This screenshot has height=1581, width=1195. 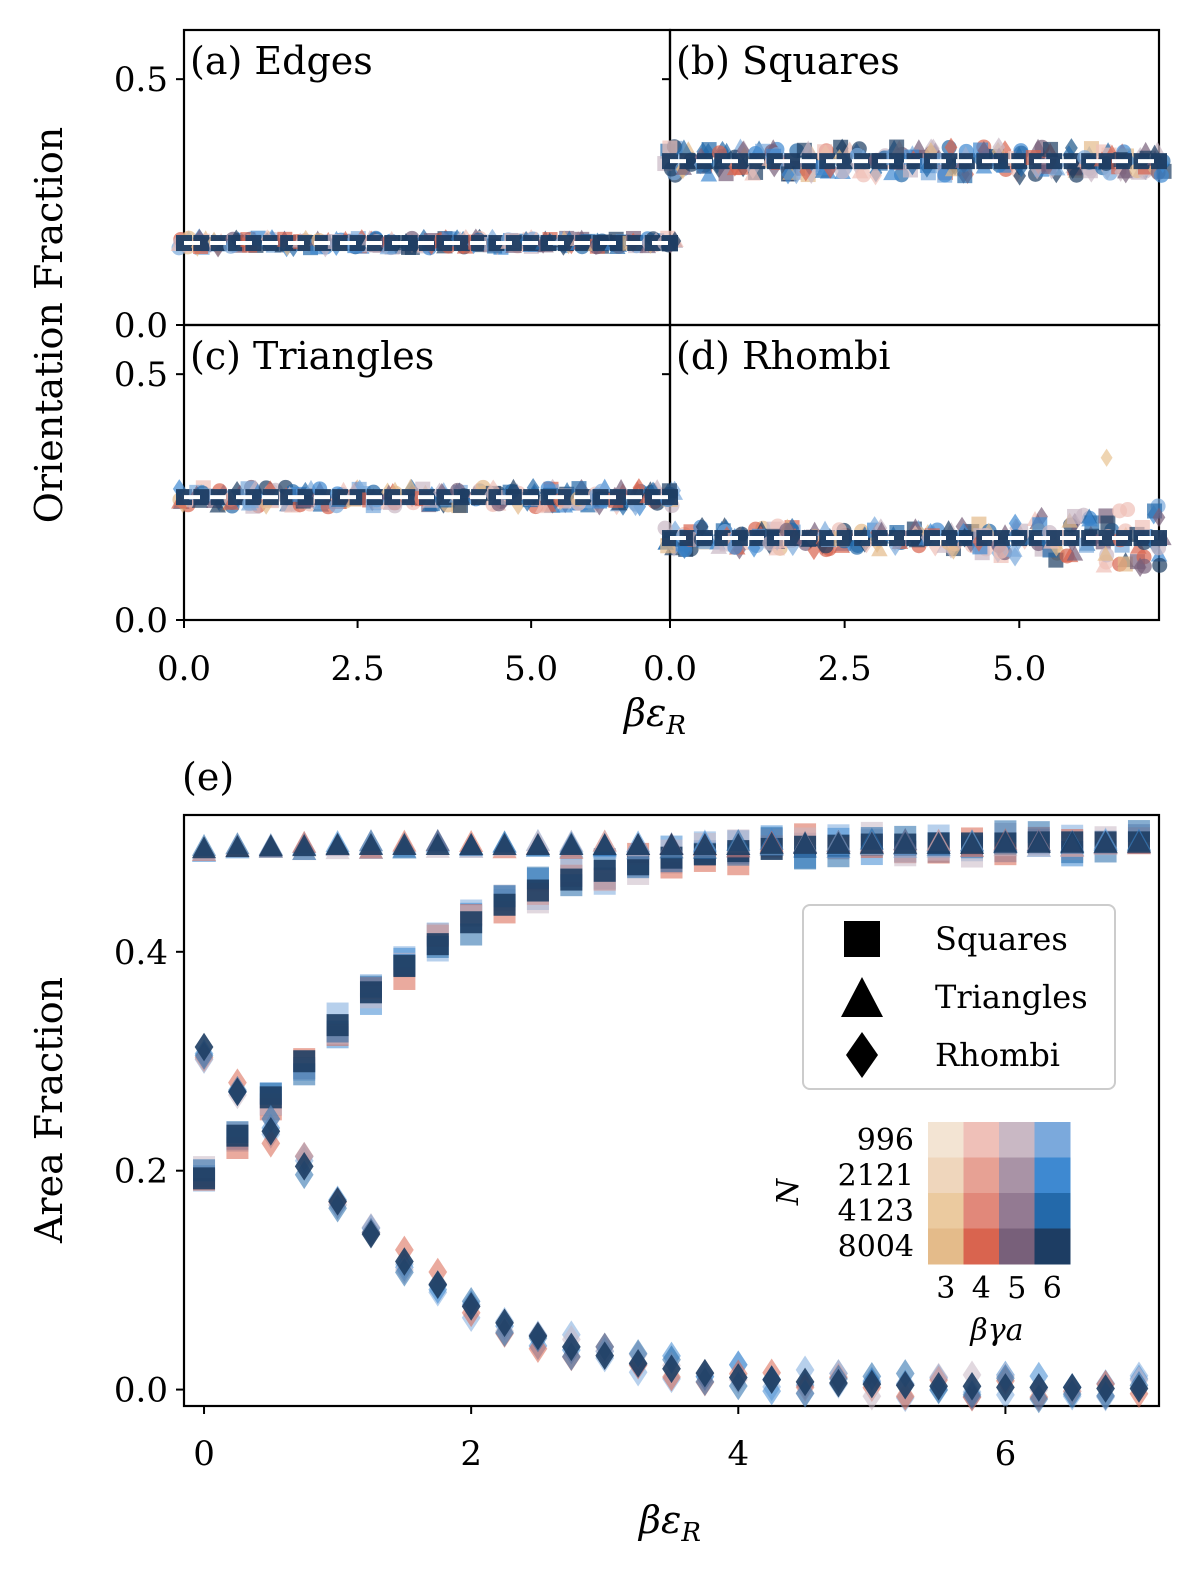 What do you see at coordinates (531, 669) in the screenshot?
I see `x-tick-label: 5.0` at bounding box center [531, 669].